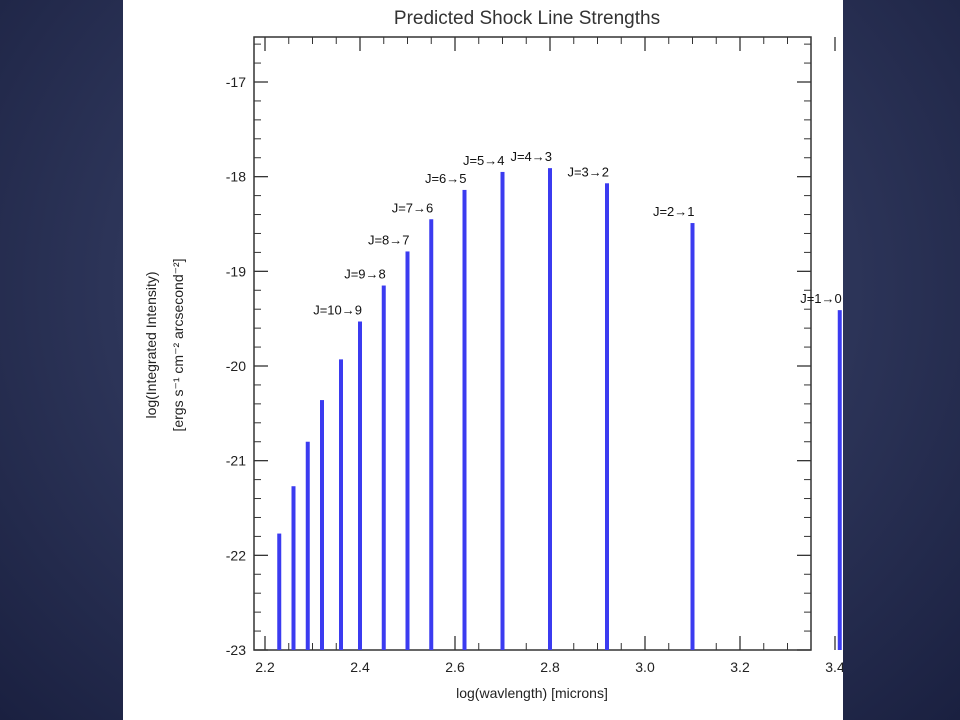 The height and width of the screenshot is (720, 960). I want to click on bar-label: J=9→8, so click(365, 274).